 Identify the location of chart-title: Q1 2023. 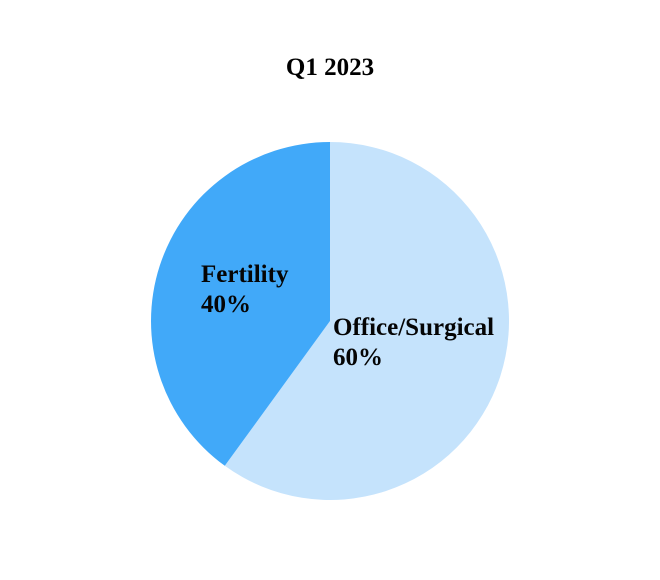
(330, 67).